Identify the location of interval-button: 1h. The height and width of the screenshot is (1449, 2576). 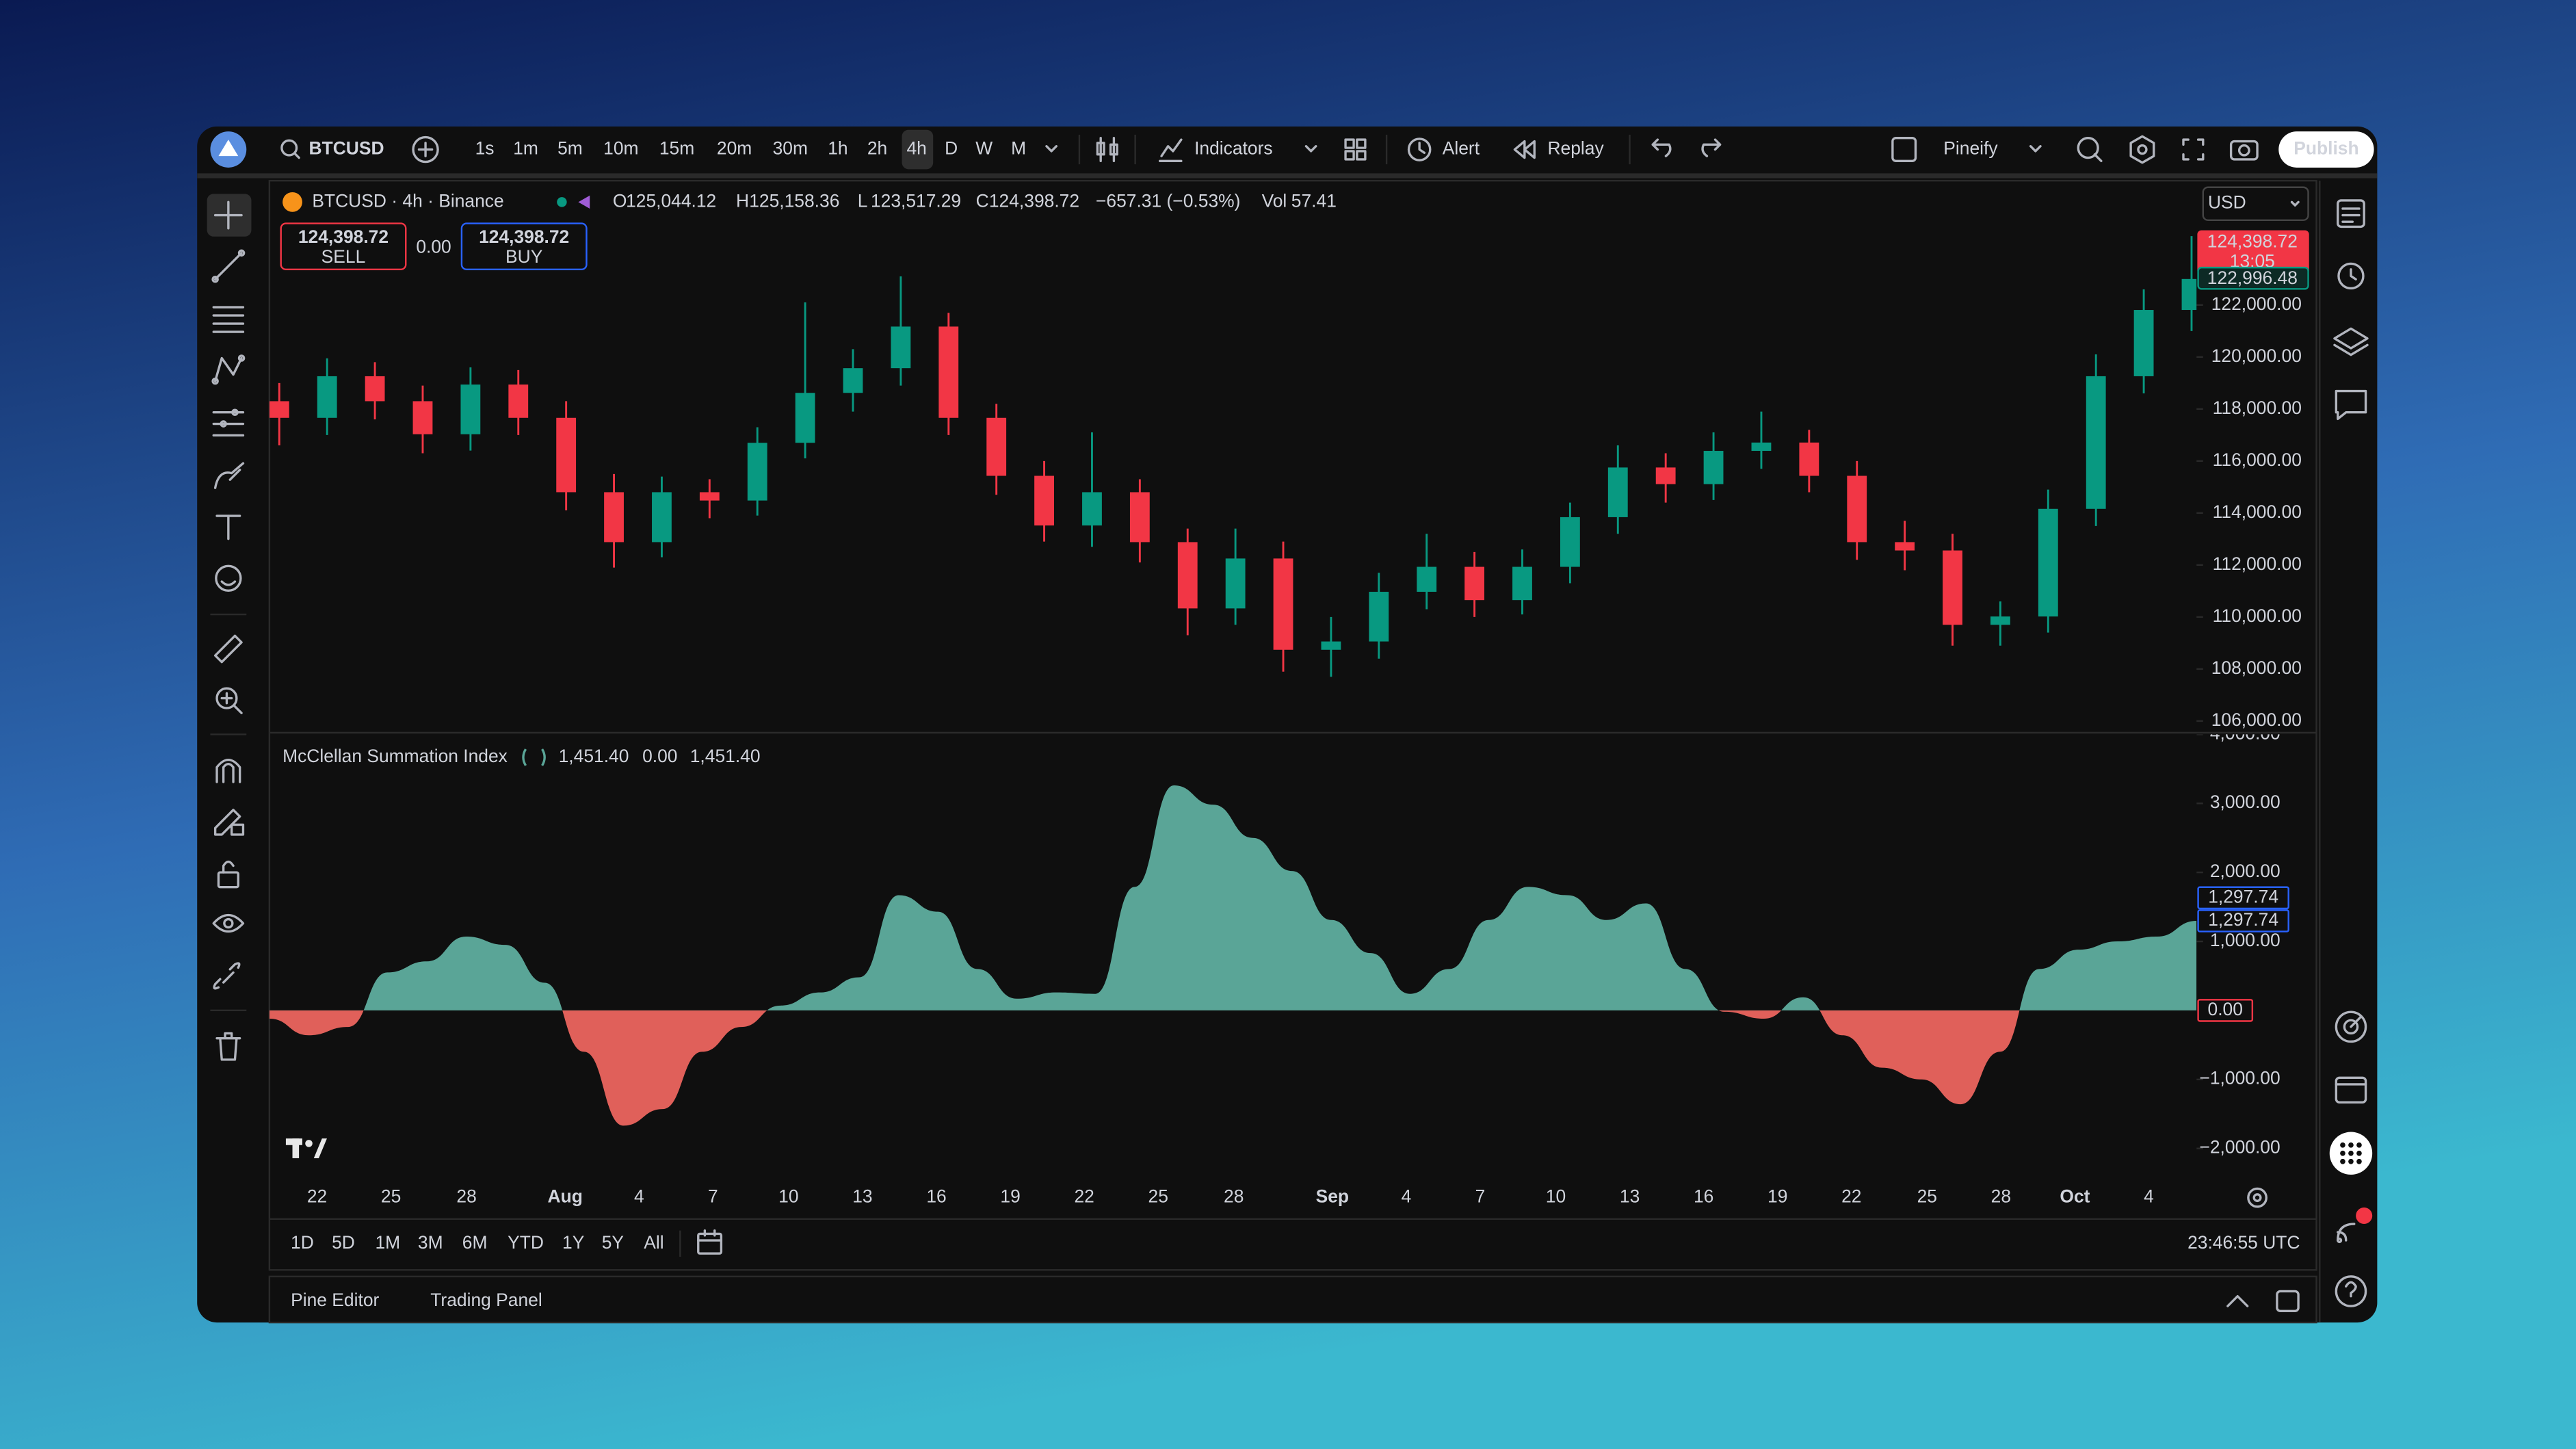
(837, 148).